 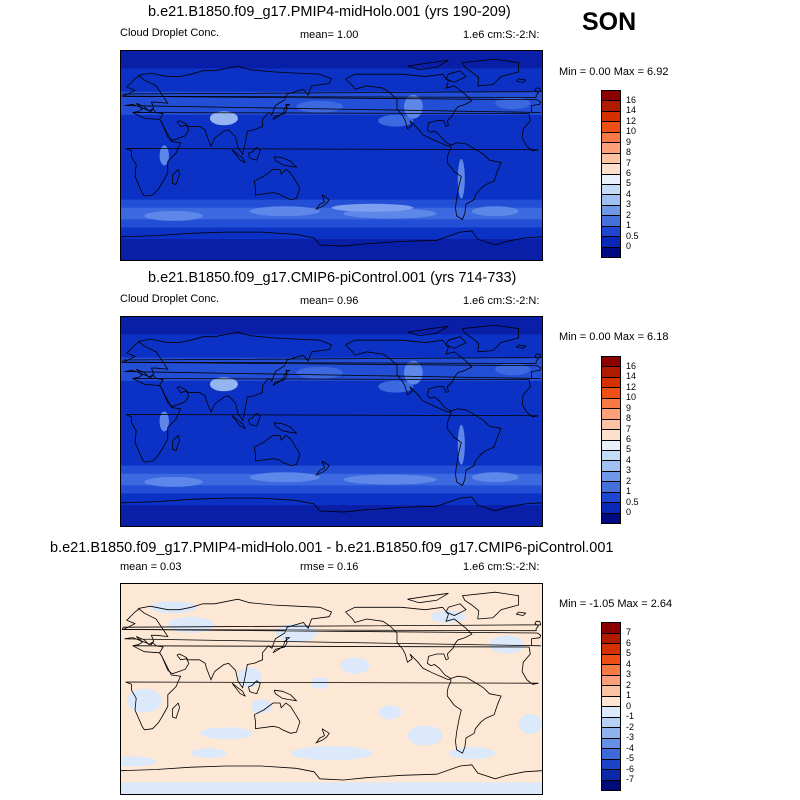 What do you see at coordinates (501, 301) in the screenshot?
I see `panel2-units-label: 1.e6 cm:S:-2:N:` at bounding box center [501, 301].